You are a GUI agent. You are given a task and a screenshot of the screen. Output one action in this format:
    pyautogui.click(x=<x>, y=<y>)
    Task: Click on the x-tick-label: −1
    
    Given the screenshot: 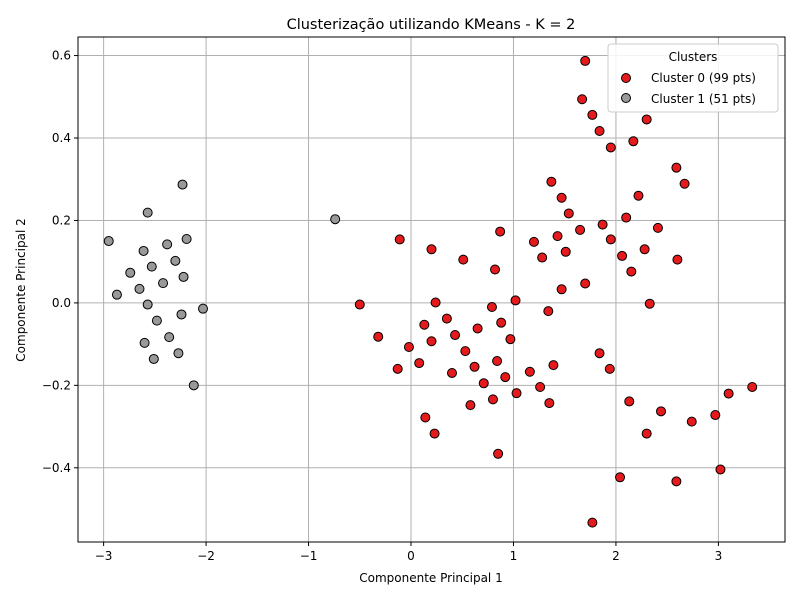 What is the action you would take?
    pyautogui.click(x=309, y=556)
    